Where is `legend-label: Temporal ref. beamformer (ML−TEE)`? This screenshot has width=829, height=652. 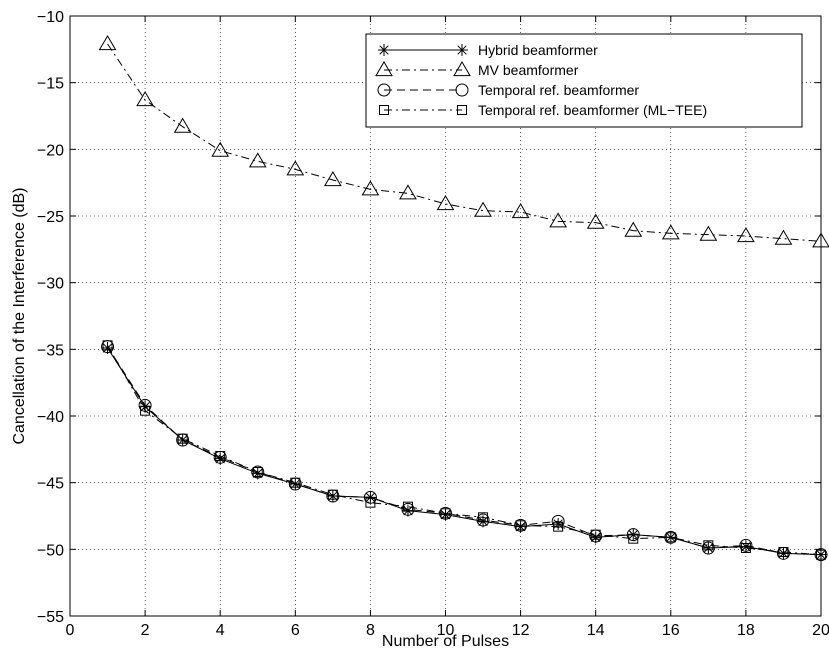
legend-label: Temporal ref. beamformer (ML−TEE) is located at coordinates (592, 110).